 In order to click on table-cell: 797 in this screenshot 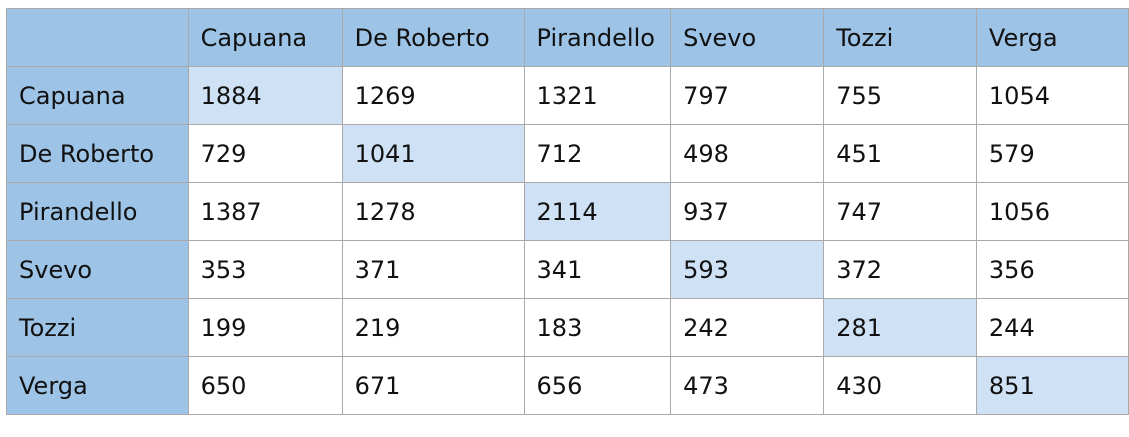, I will do `click(747, 95)`.